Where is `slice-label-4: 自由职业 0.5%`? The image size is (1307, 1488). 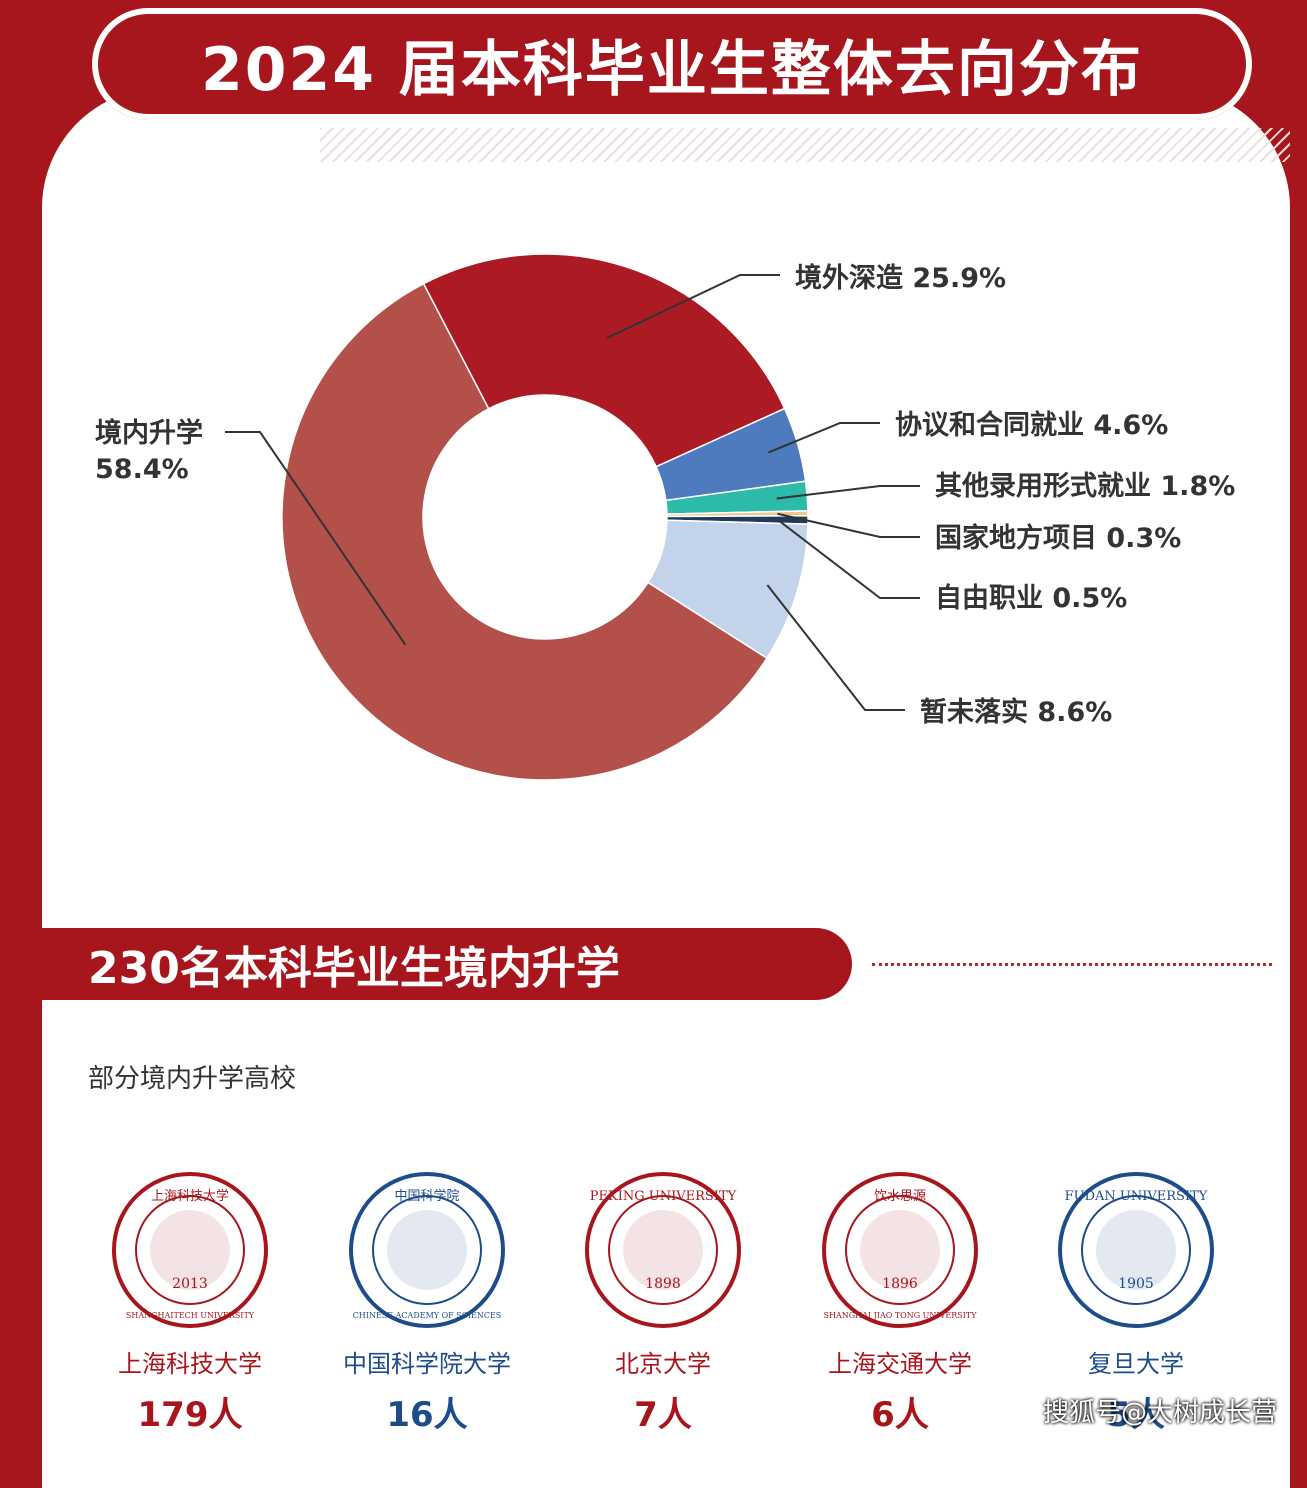
slice-label-4: 自由职业 0.5% is located at coordinates (1031, 598).